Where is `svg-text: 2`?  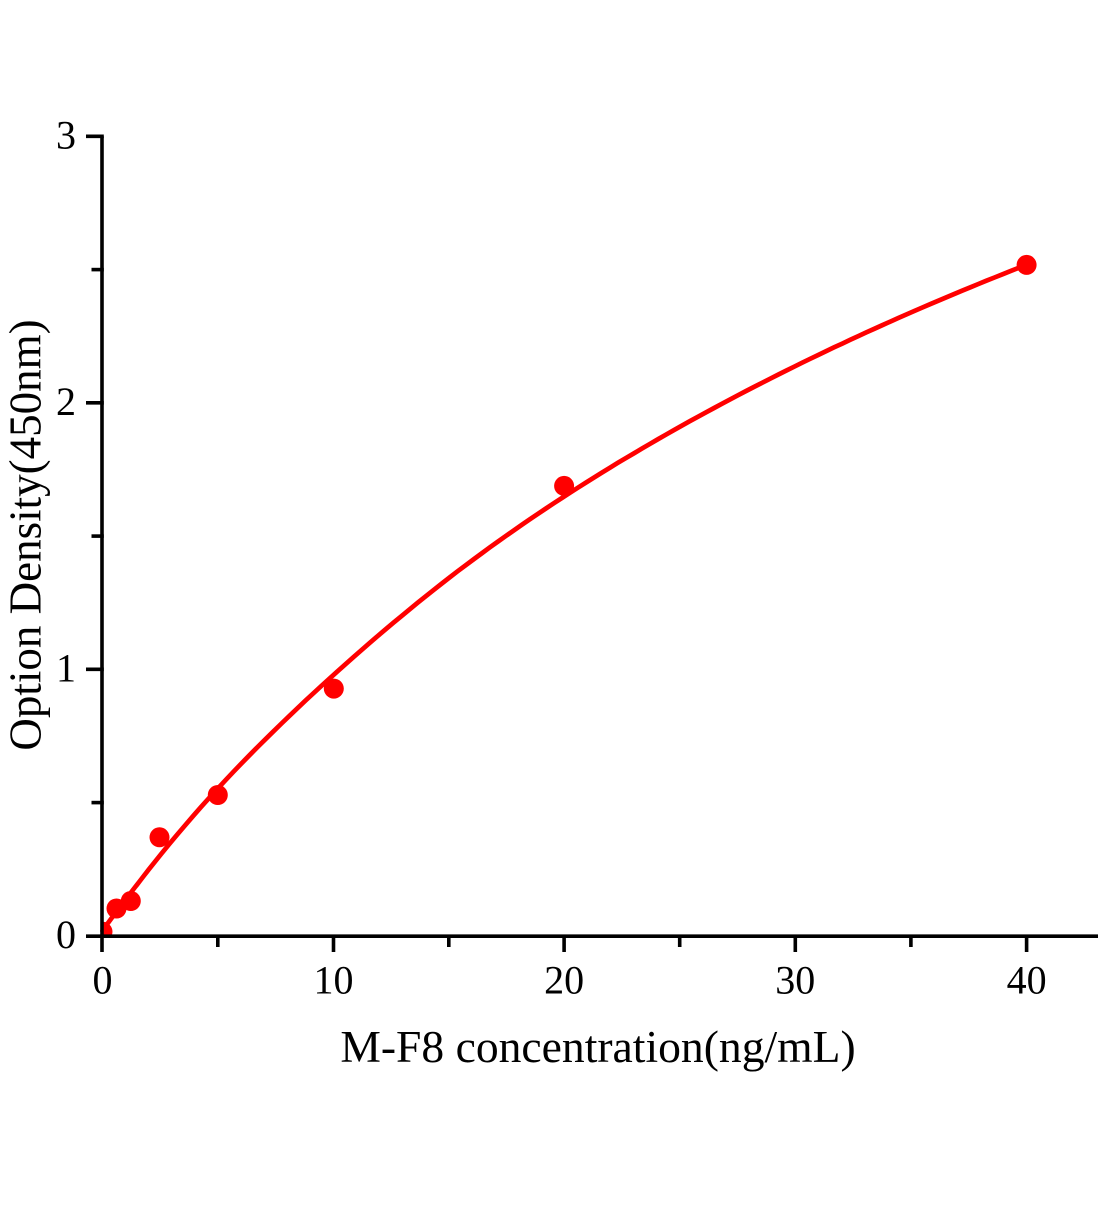 svg-text: 2 is located at coordinates (66, 401).